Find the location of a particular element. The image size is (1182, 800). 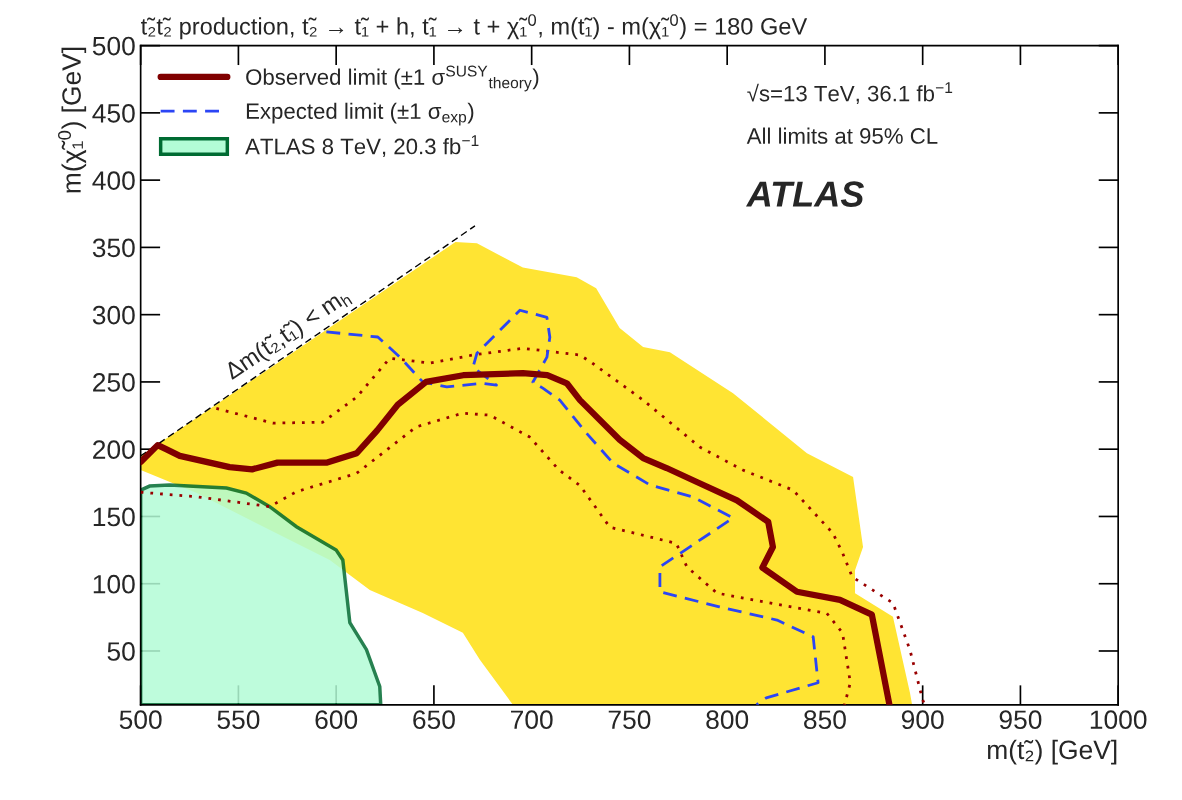

y-tick-label: 150 is located at coordinates (114, 517).